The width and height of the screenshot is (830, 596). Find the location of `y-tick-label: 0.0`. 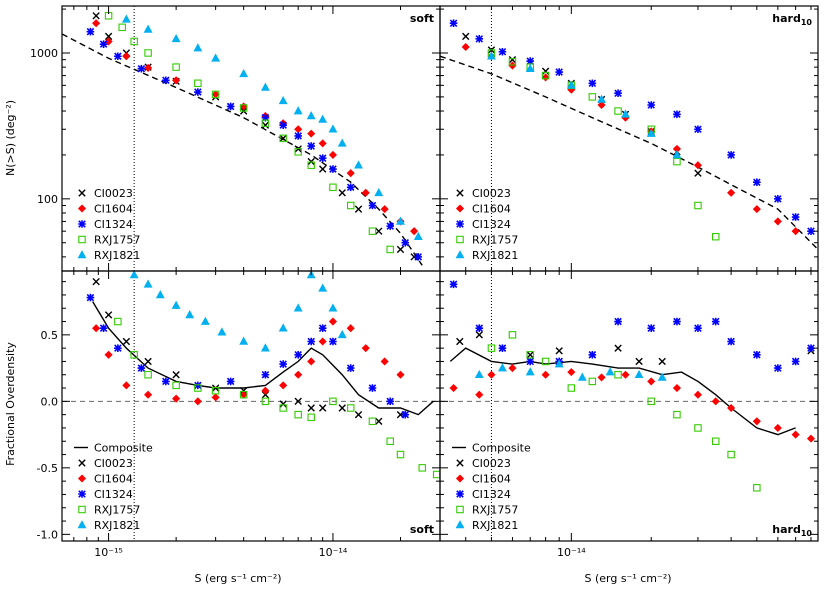

y-tick-label: 0.0 is located at coordinates (50, 401).